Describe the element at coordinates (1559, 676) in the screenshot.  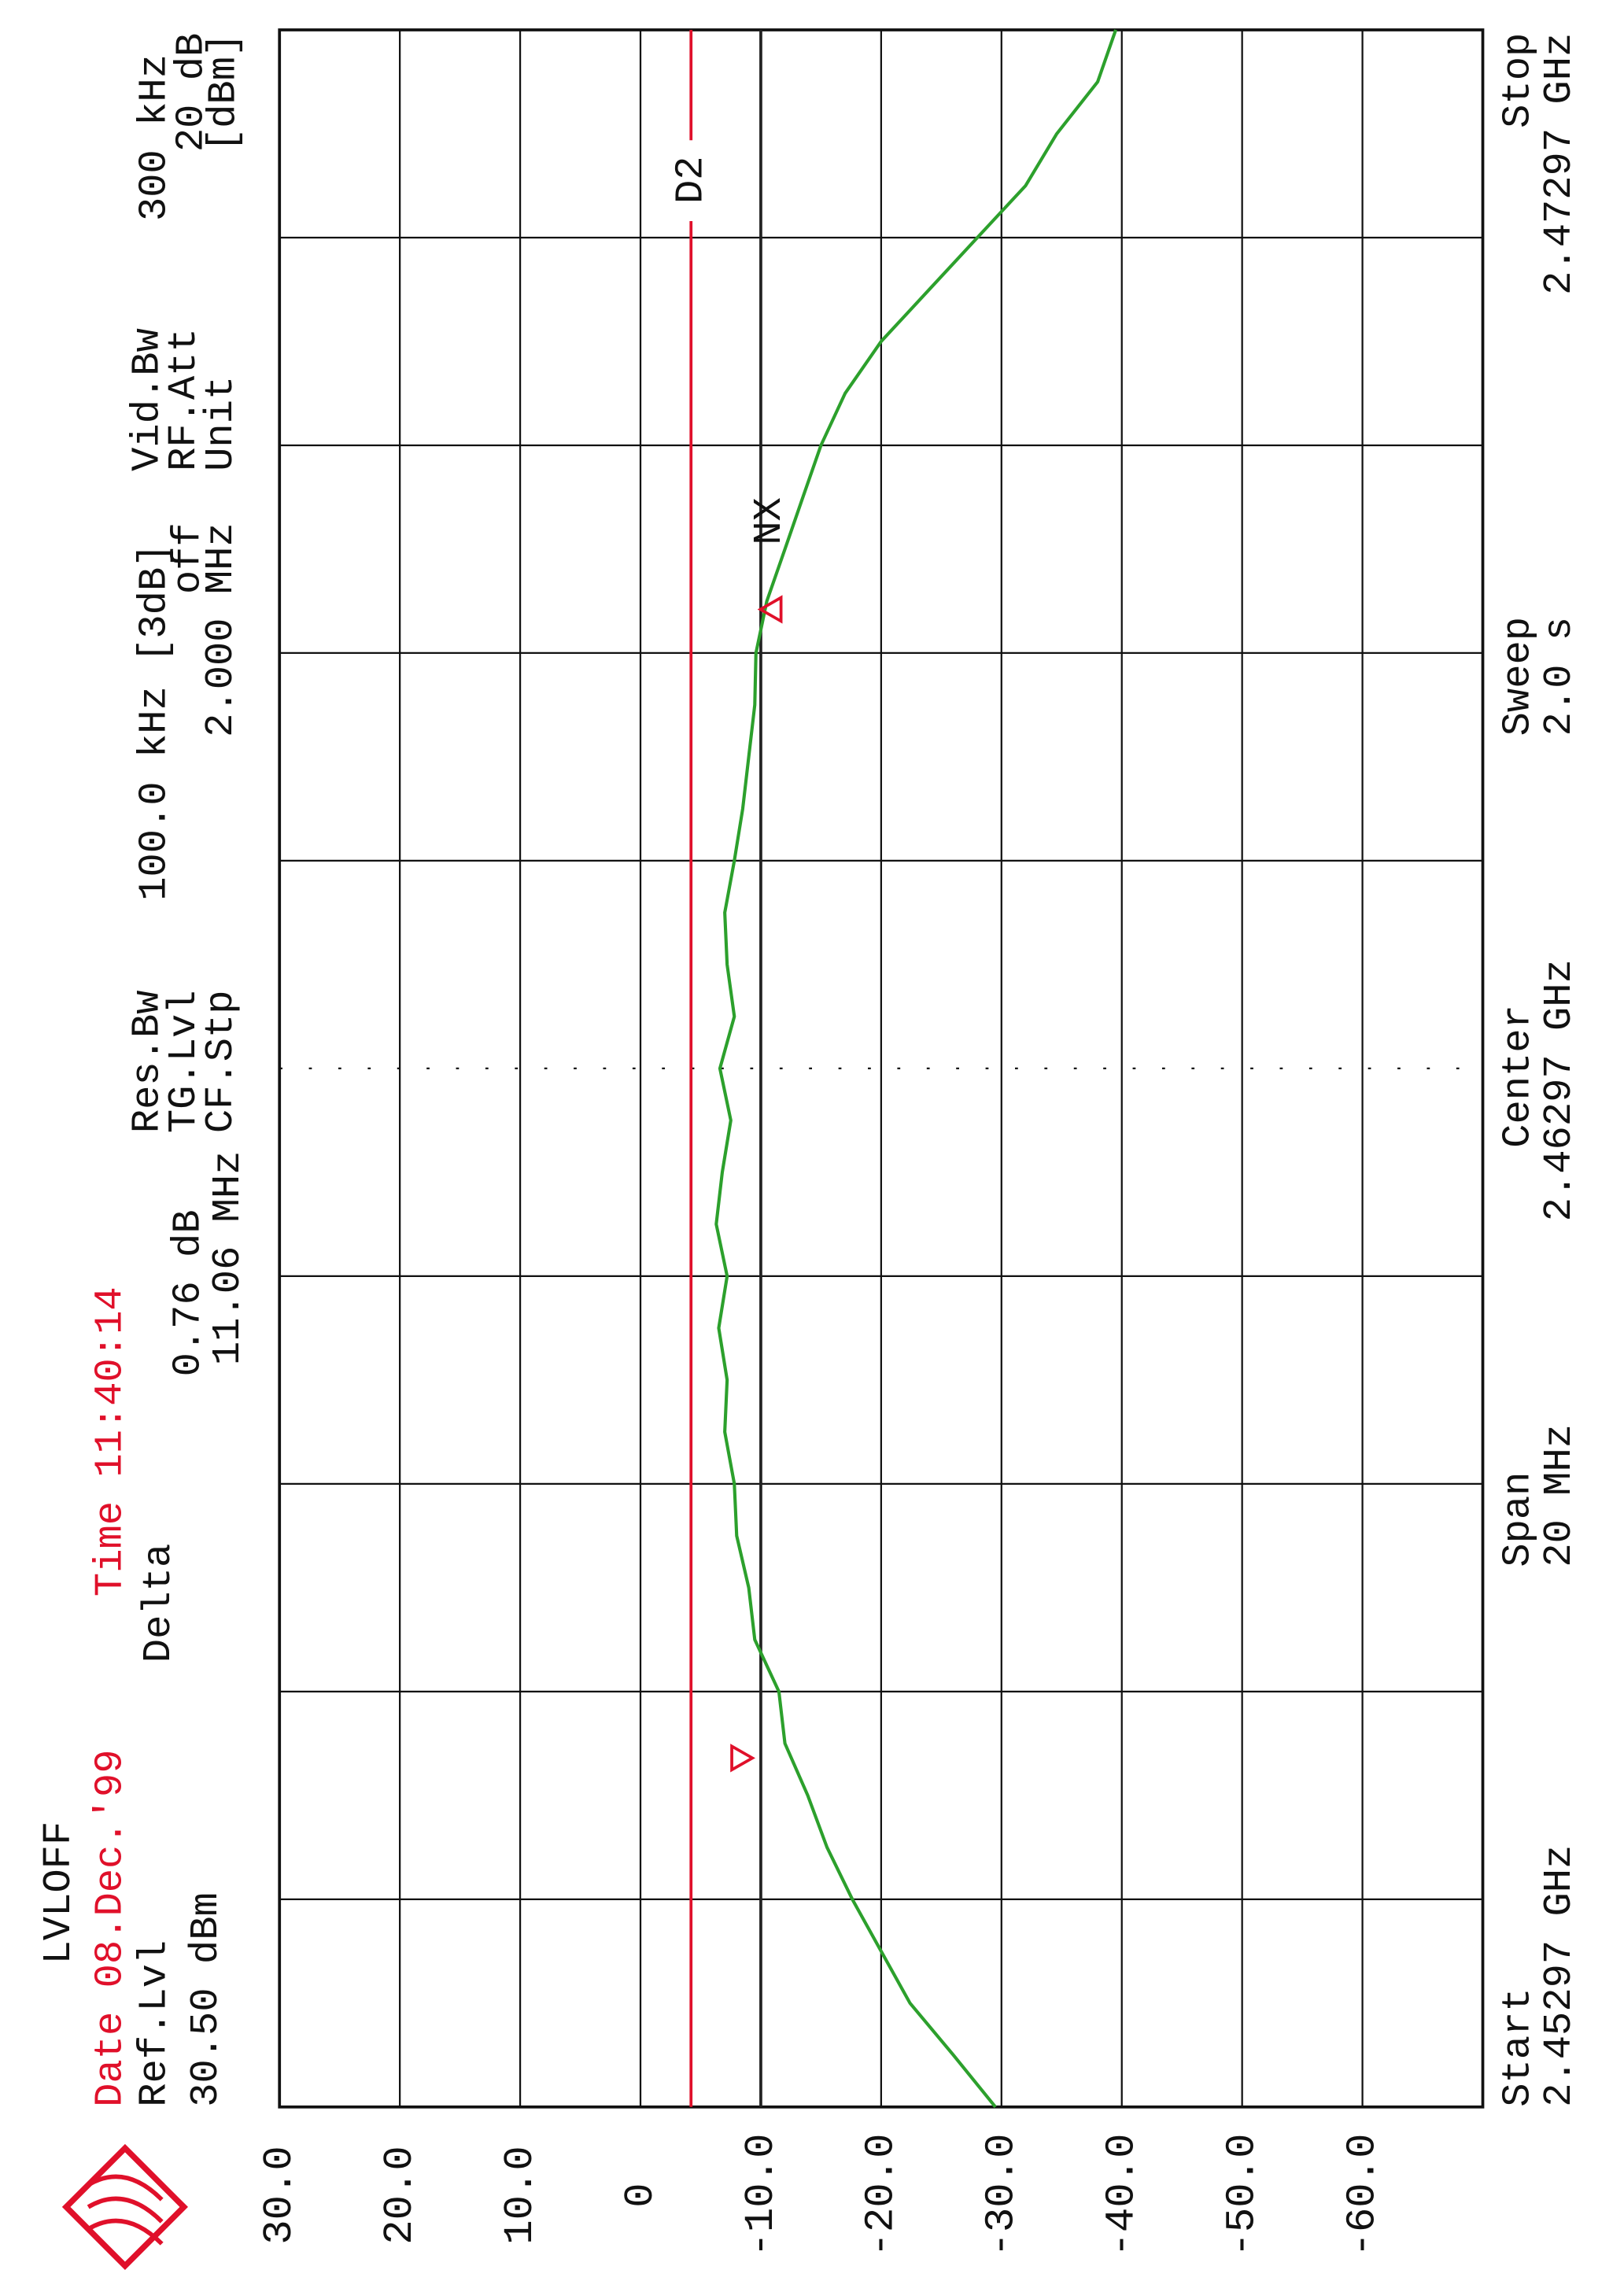
I see `footer-value: 2.0 s` at that location.